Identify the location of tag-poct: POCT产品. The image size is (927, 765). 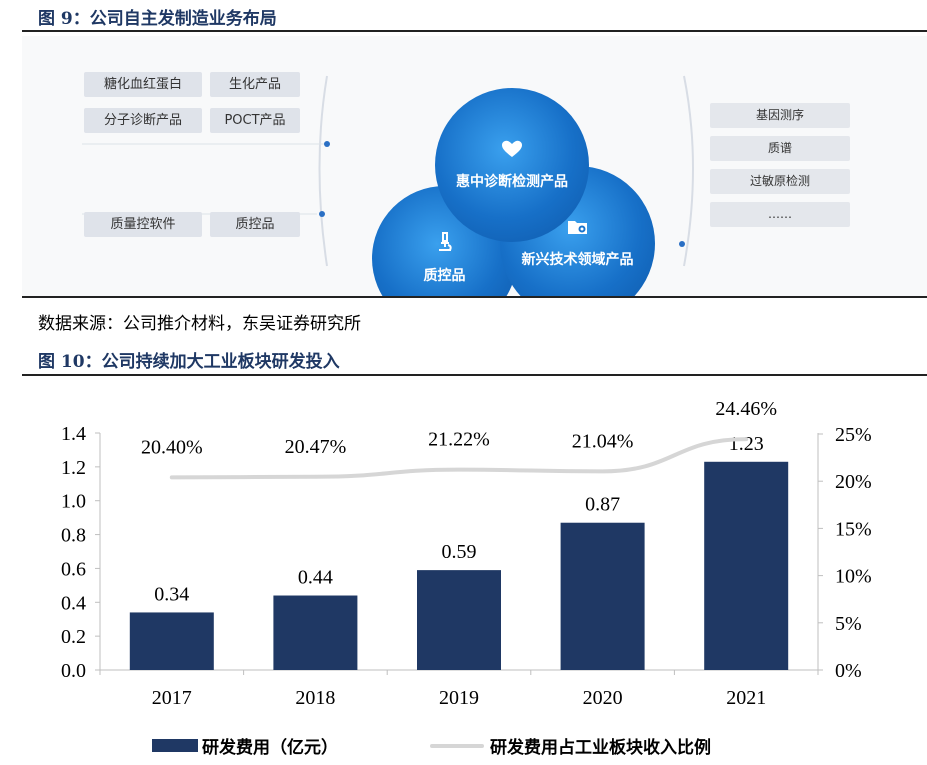
(255, 120).